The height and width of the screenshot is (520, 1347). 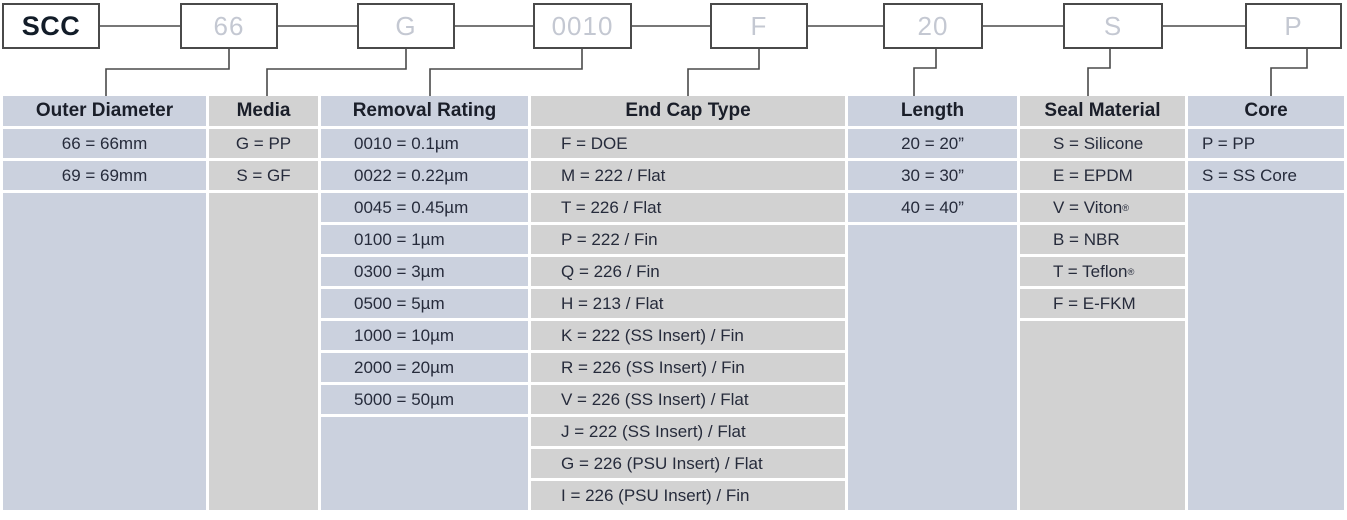 What do you see at coordinates (104, 143) in the screenshot?
I see `option-cell-outer-diameter-1: 66 = 66mm` at bounding box center [104, 143].